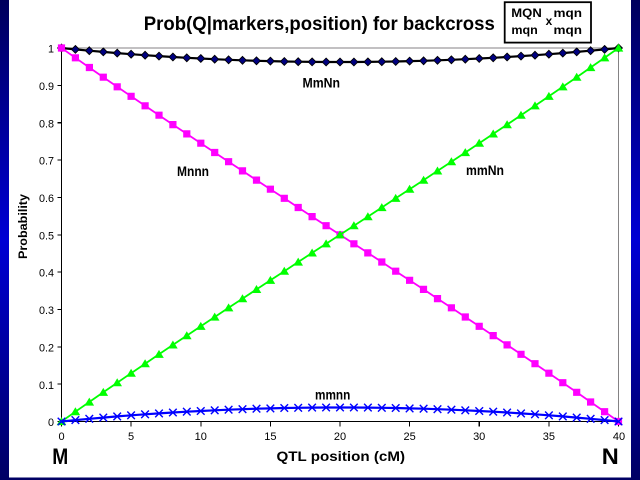  What do you see at coordinates (340, 437) in the screenshot?
I see `svg-text: 20` at bounding box center [340, 437].